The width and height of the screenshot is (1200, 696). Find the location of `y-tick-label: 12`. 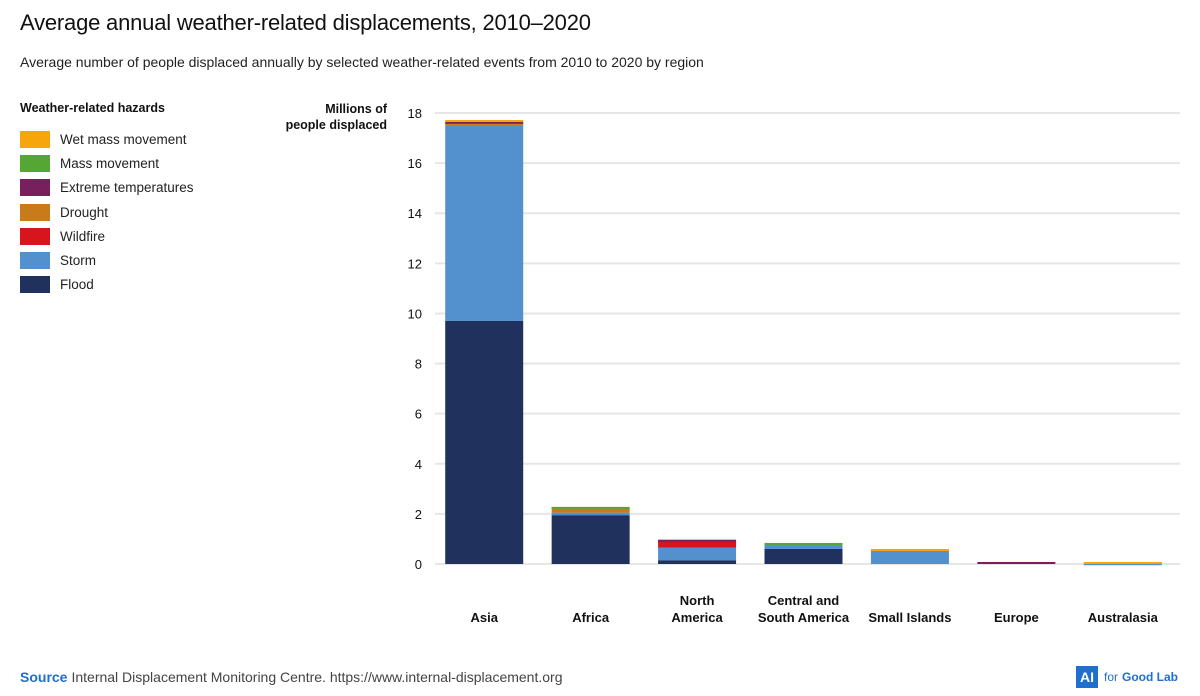

y-tick-label: 12 is located at coordinates (415, 263).